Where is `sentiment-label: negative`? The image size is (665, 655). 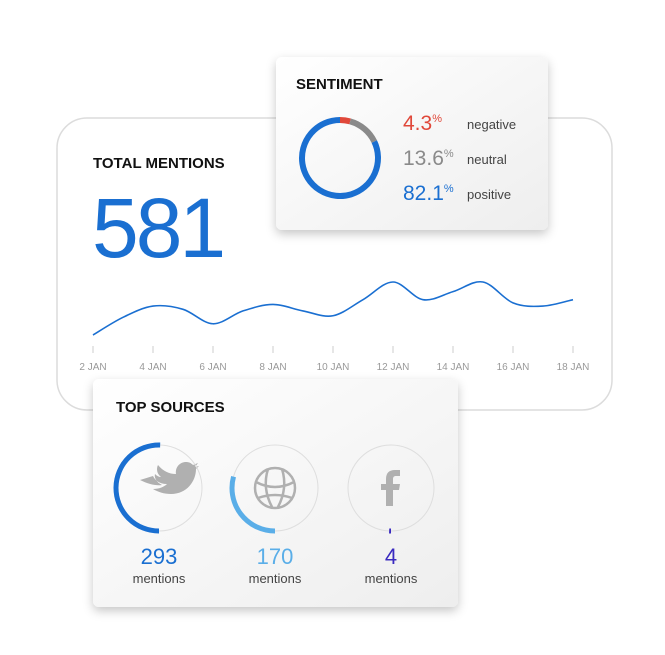
sentiment-label: negative is located at coordinates (491, 124).